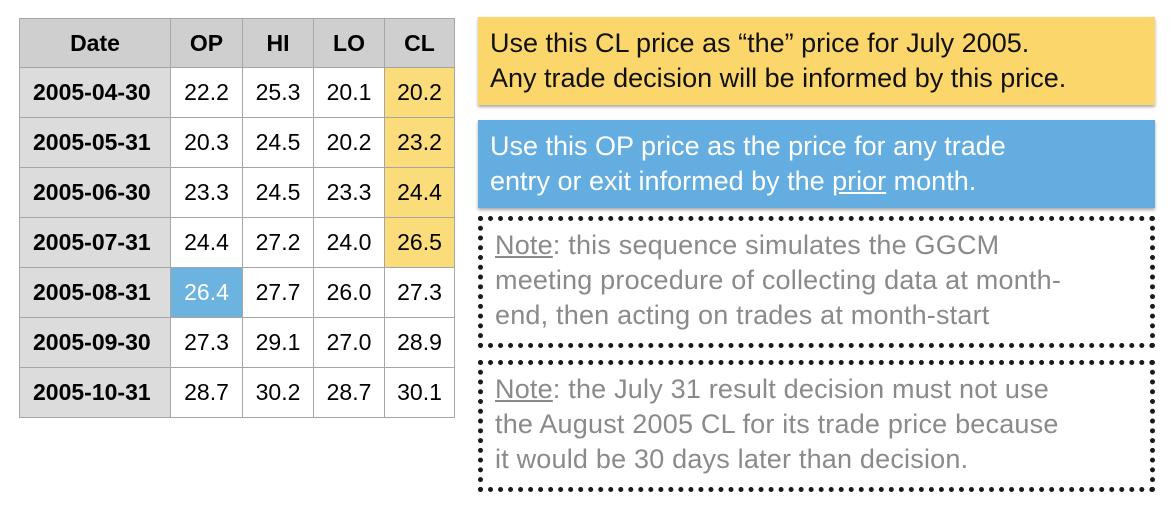 The width and height of the screenshot is (1176, 526). I want to click on table-row: 2005-04-30 22.2 25.3 20.1 20.2, so click(237, 92).